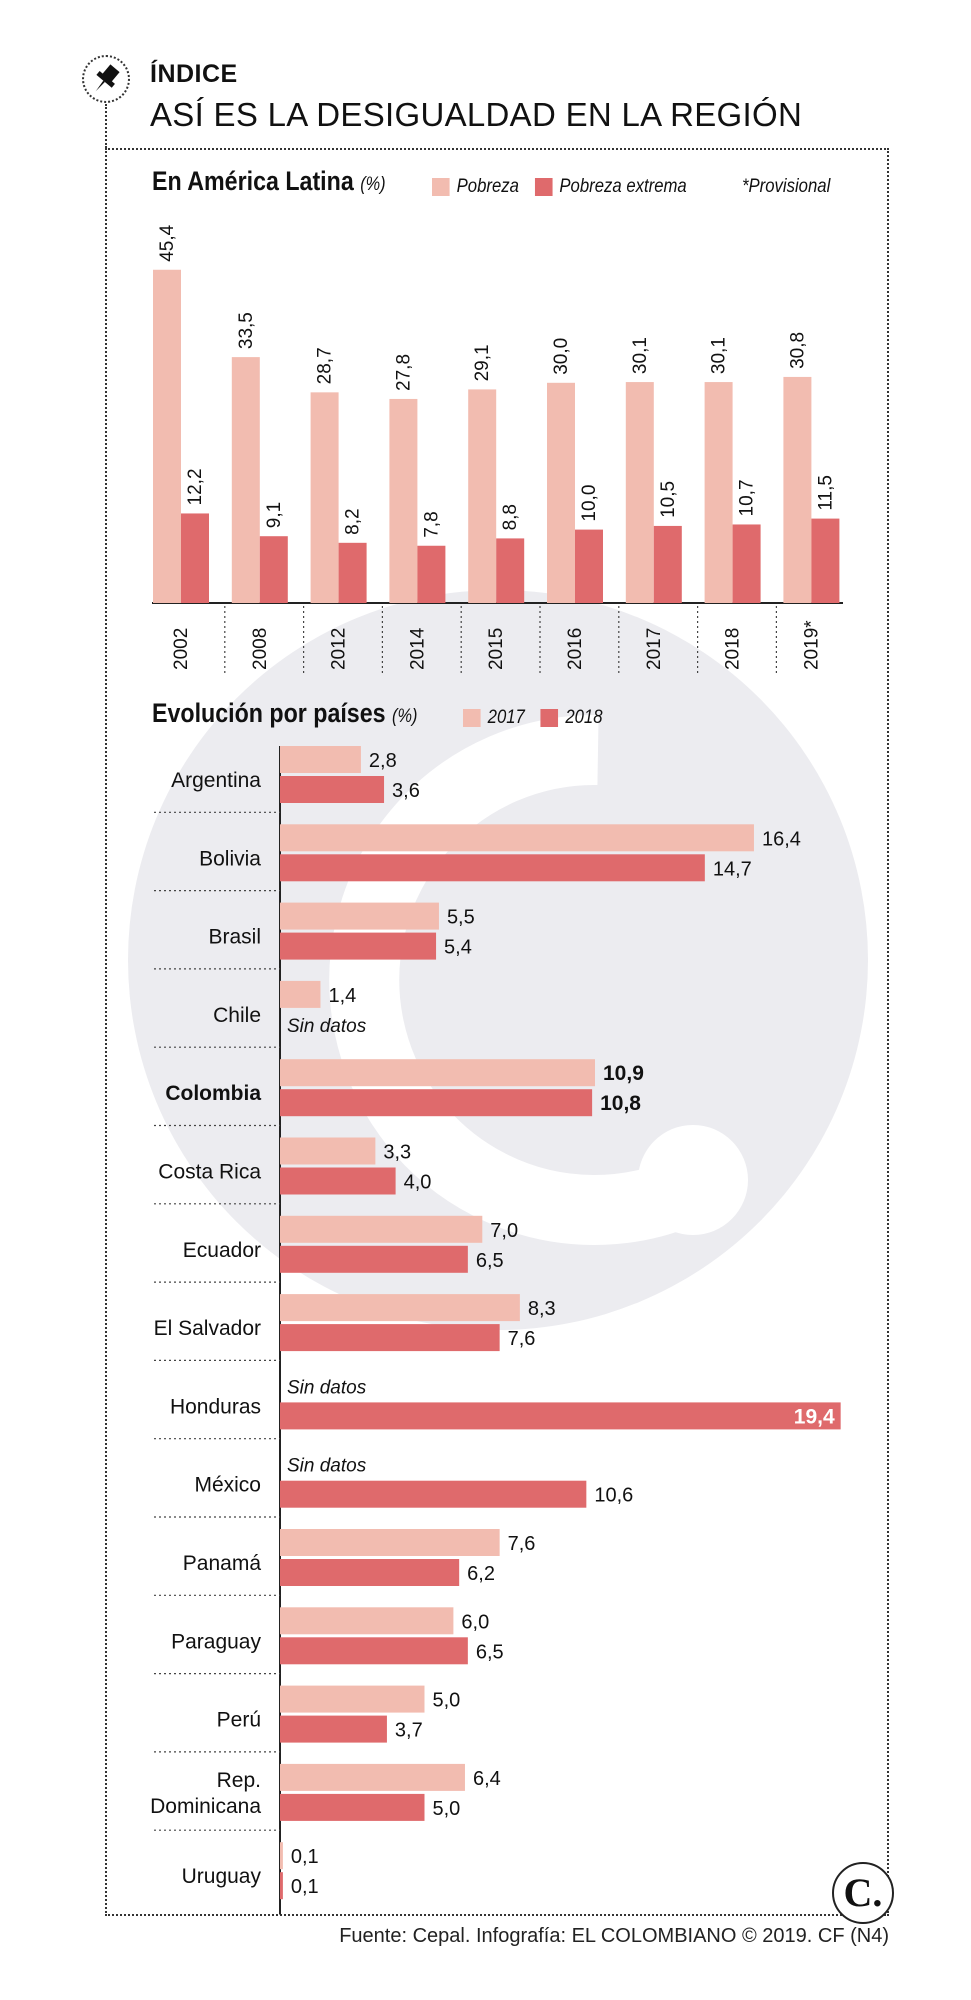 Image resolution: width=971 pixels, height=2000 pixels. I want to click on label-pobreza-extrema-2019: 11,5, so click(825, 493).